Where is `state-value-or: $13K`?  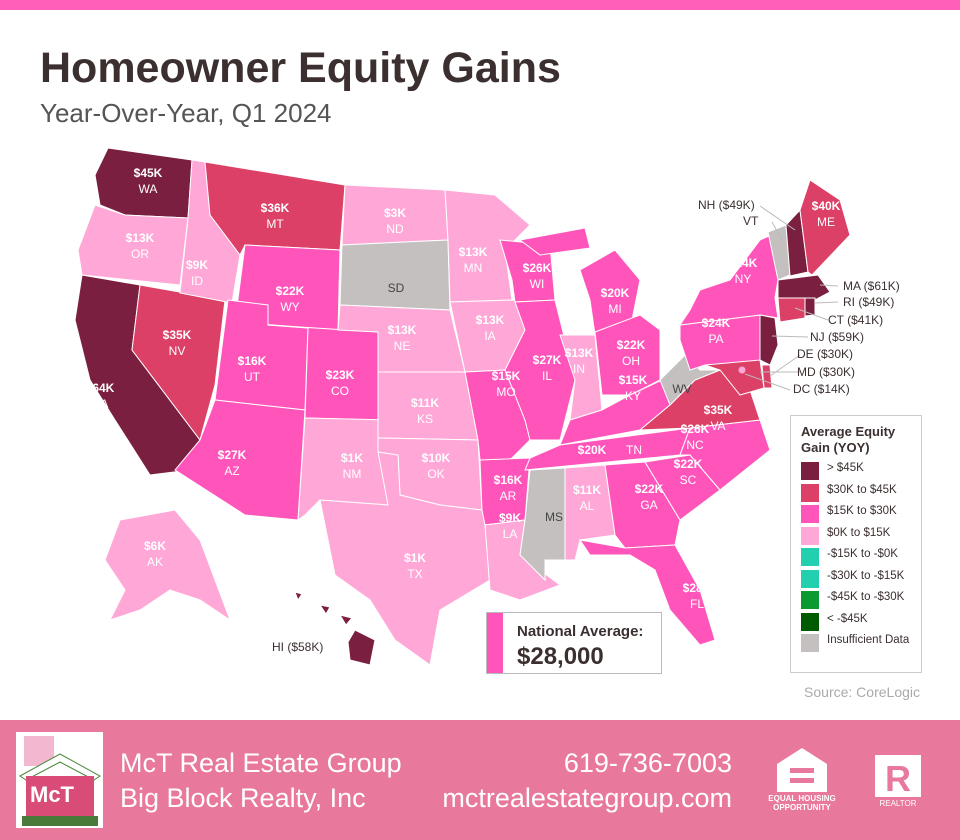 state-value-or: $13K is located at coordinates (140, 238).